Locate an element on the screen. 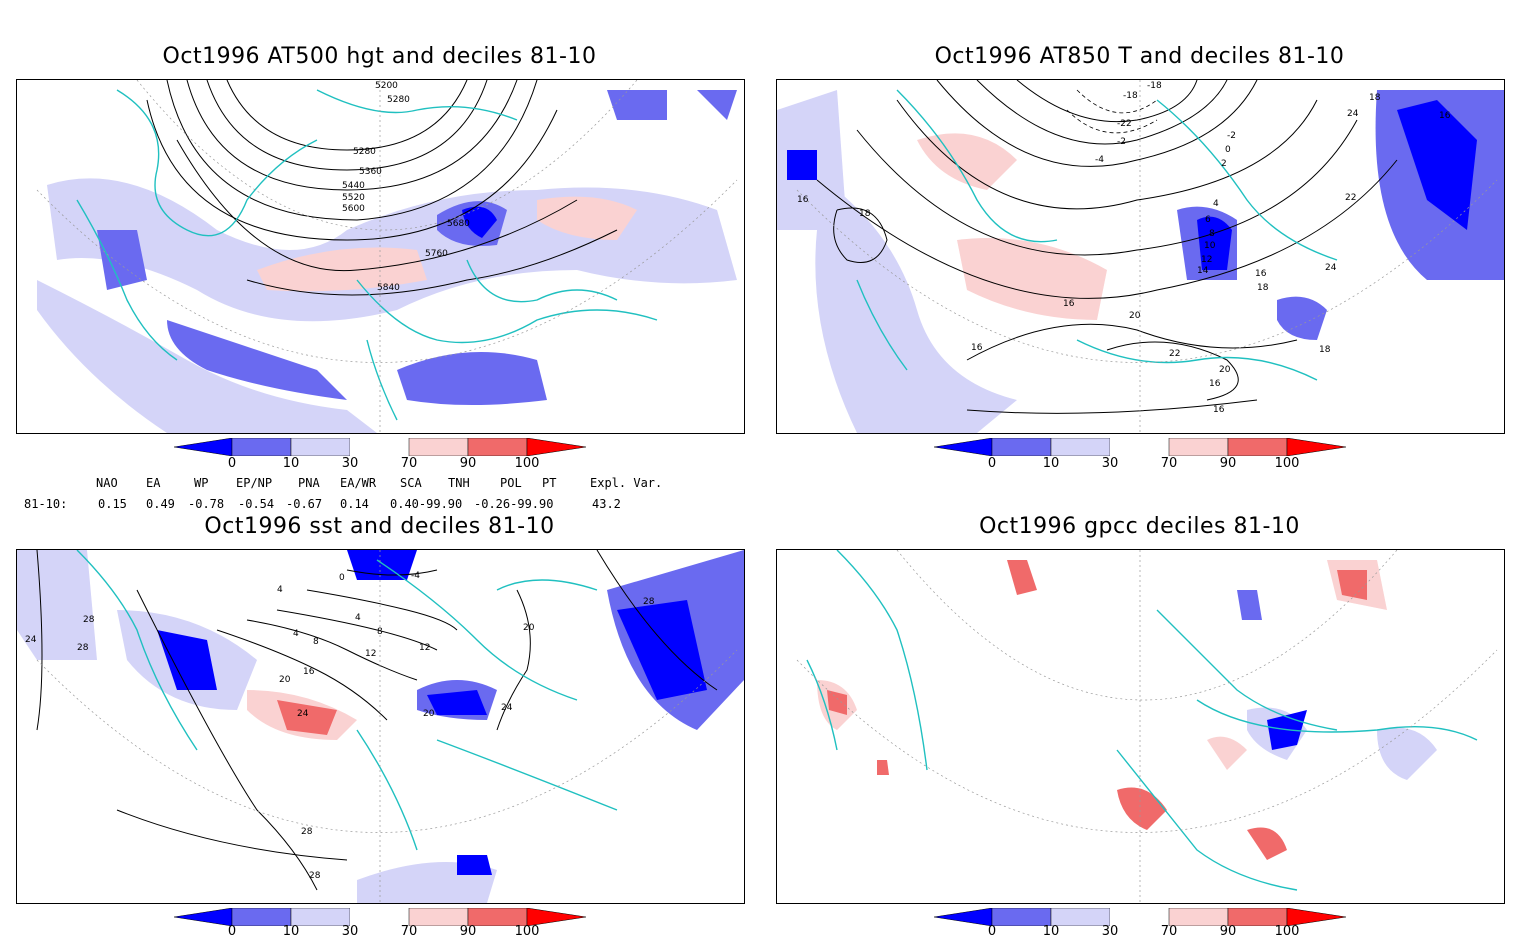 The height and width of the screenshot is (940, 1520). index-value: -0.54 is located at coordinates (256, 504).